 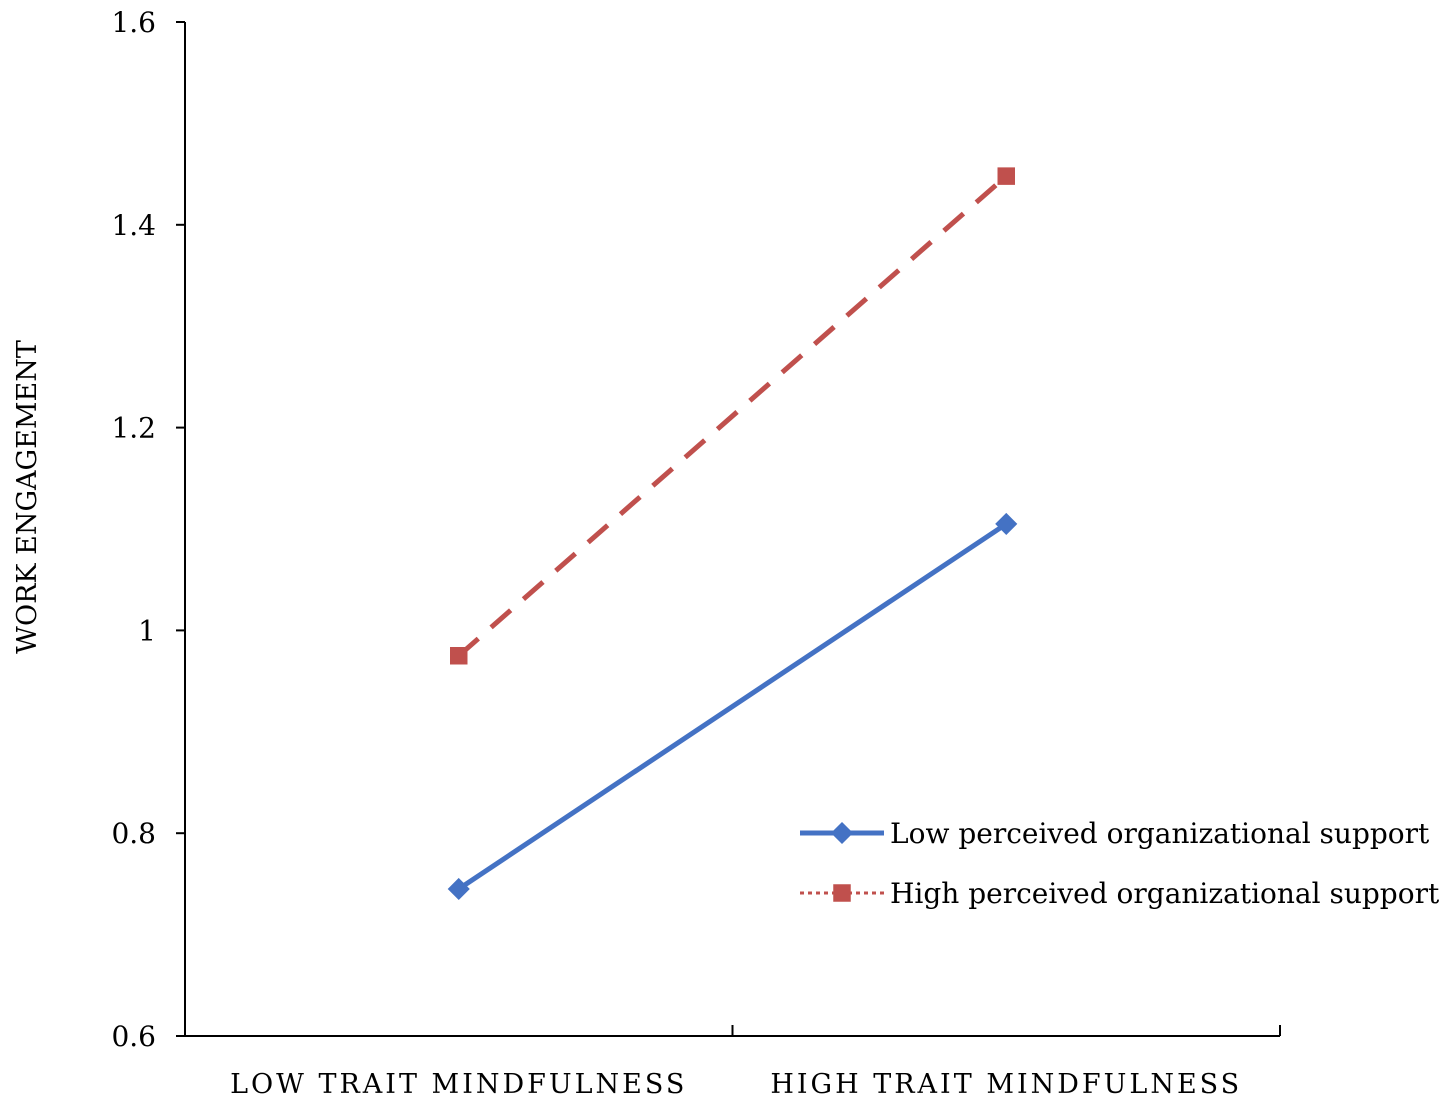 I want to click on legend-label: High perceived organizational support, so click(x=1165, y=893).